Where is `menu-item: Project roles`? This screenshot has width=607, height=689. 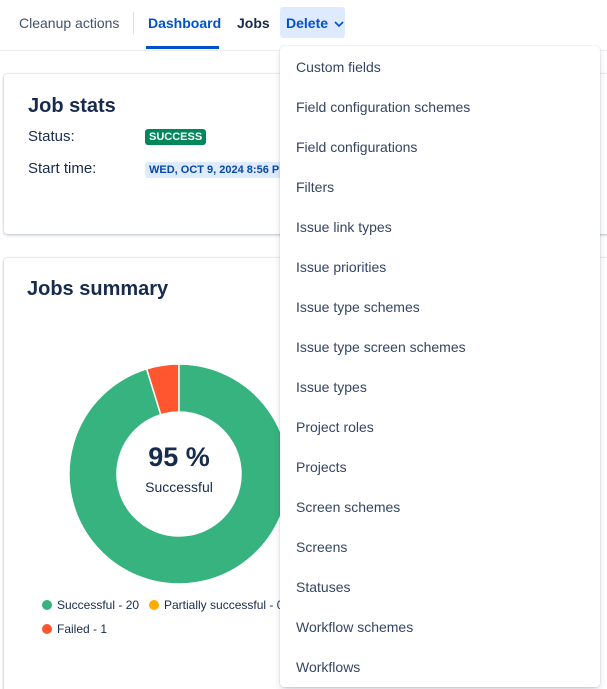
menu-item: Project roles is located at coordinates (335, 427).